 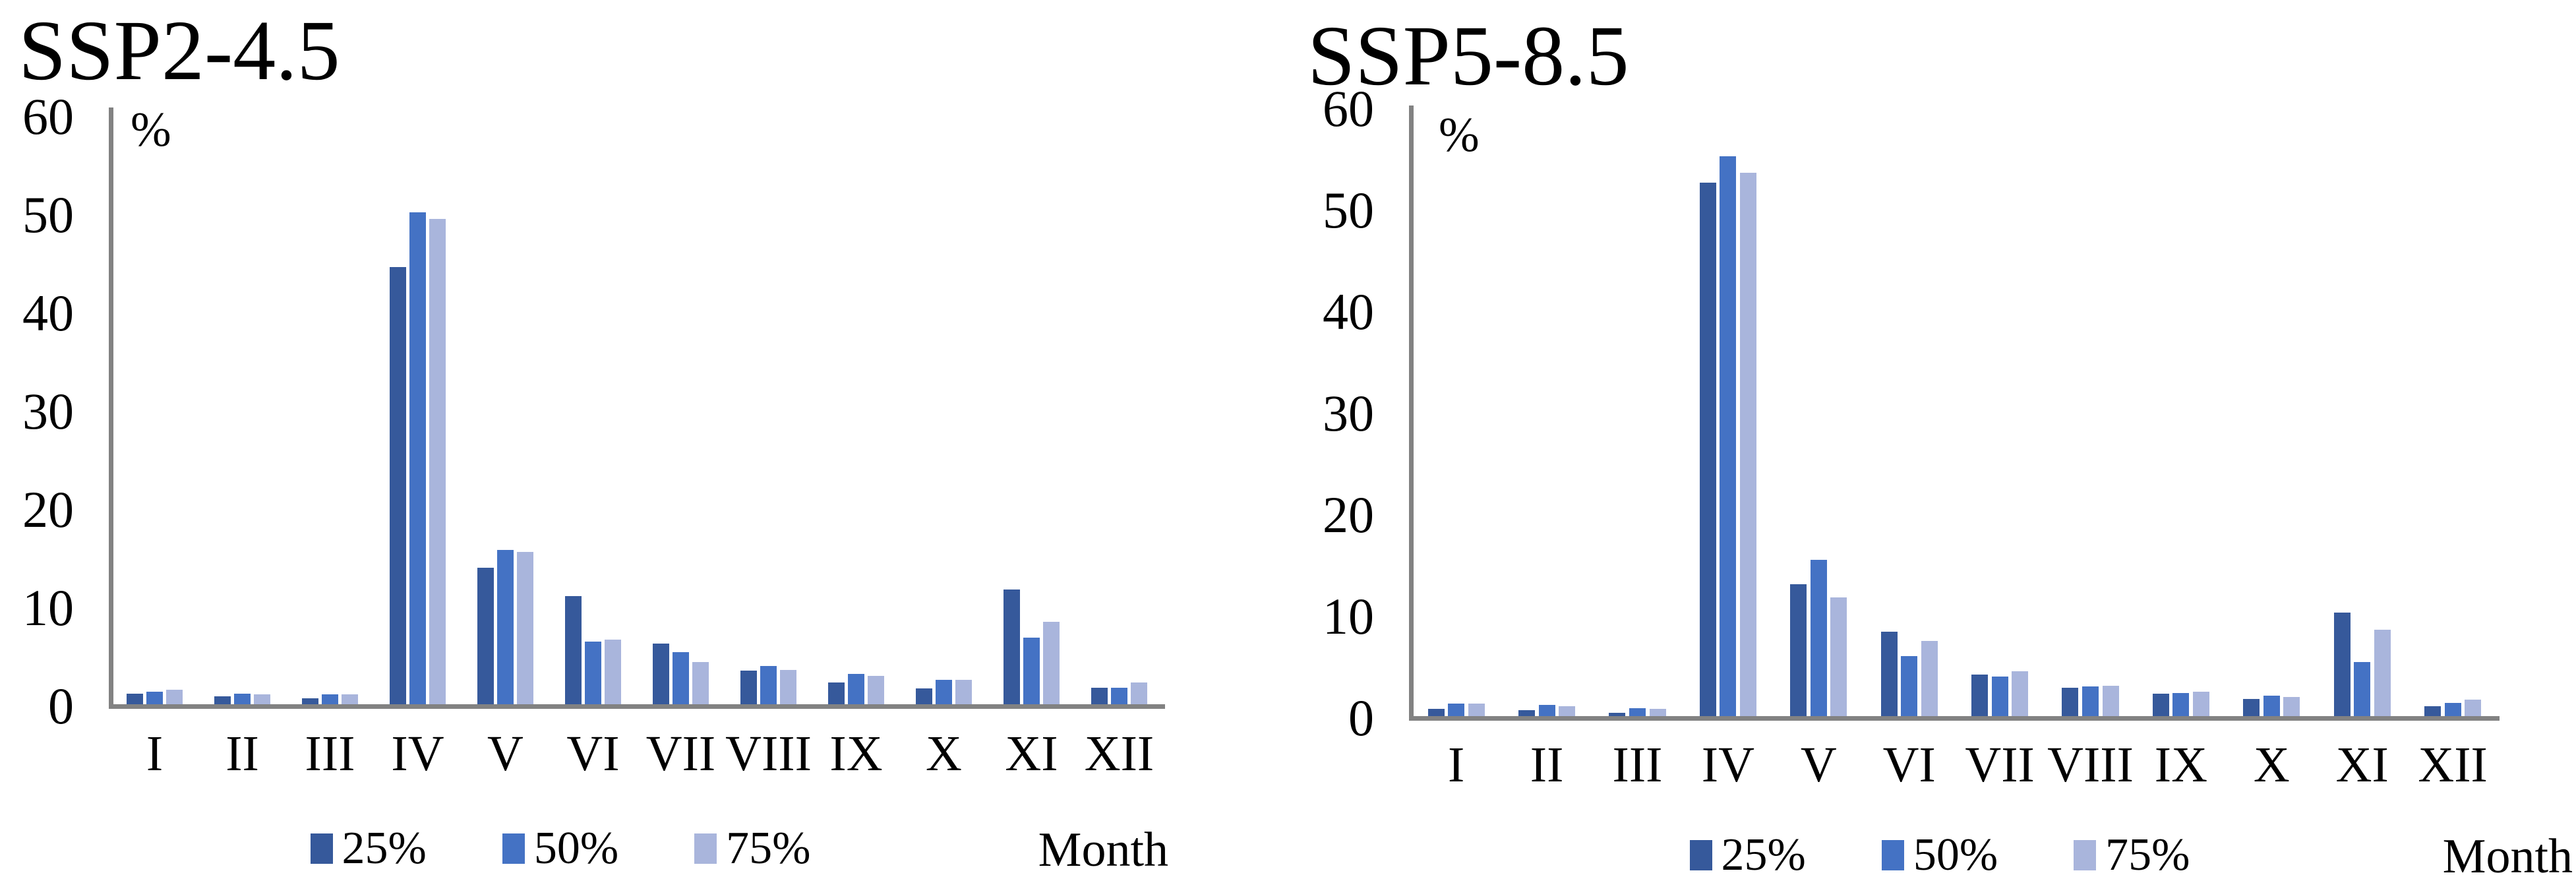 I want to click on bar-IX-75%, so click(x=2201, y=705).